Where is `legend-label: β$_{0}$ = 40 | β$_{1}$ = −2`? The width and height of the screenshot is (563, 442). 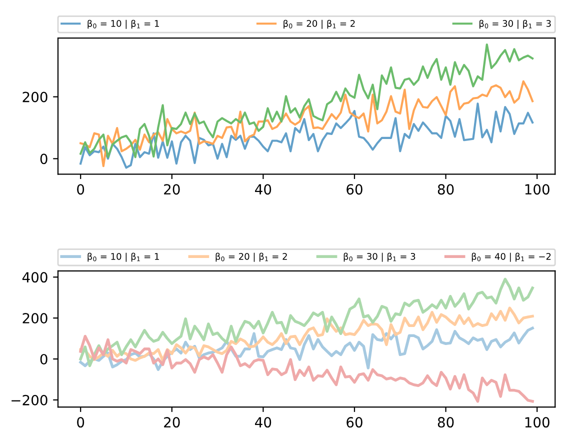
legend-label: β$_{0}$ = 40 | β$_{1}$ = −2 is located at coordinates (511, 257).